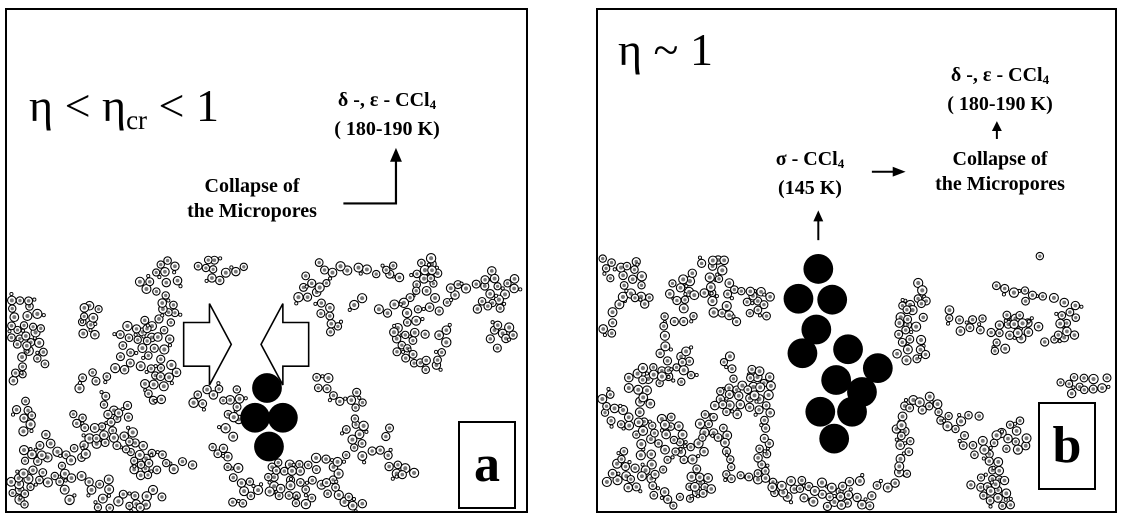 The width and height of the screenshot is (1126, 522). I want to click on phase-label-a: δ -, ε - CCl4 ( 180-190 K), so click(387, 115).